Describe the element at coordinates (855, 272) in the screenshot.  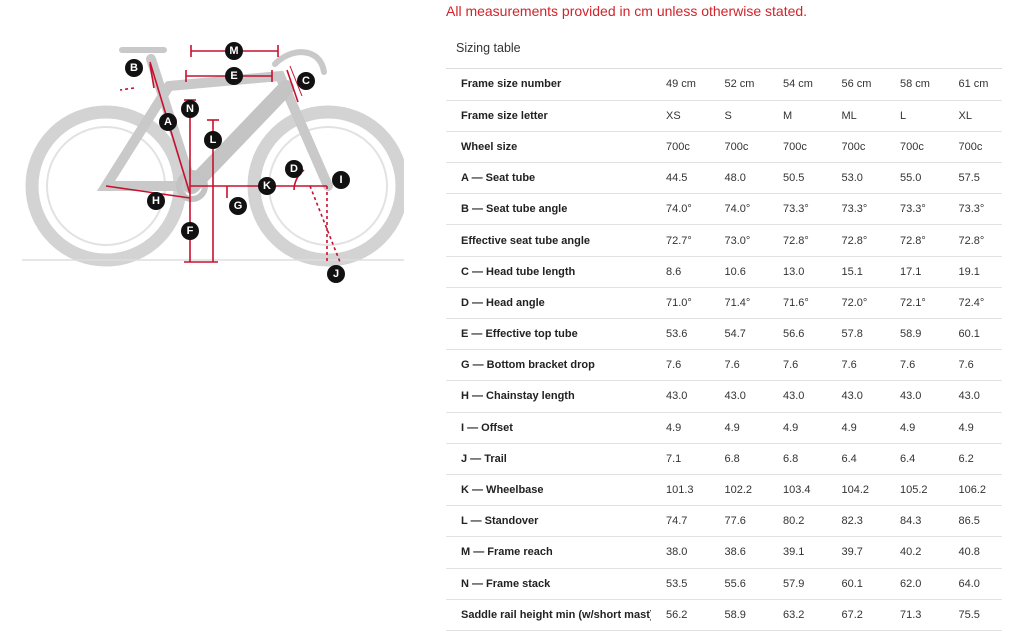
I see `table-cell: 15.1` at that location.